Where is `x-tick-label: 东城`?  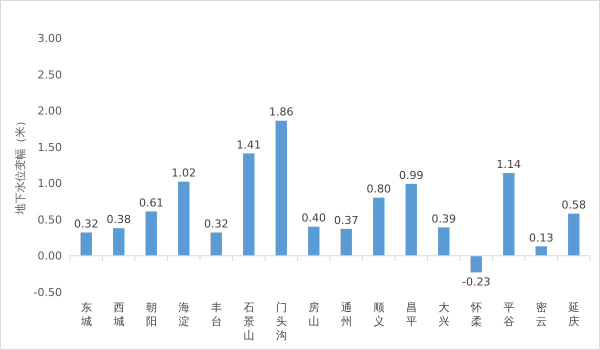 x-tick-label: 东城 is located at coordinates (86, 314).